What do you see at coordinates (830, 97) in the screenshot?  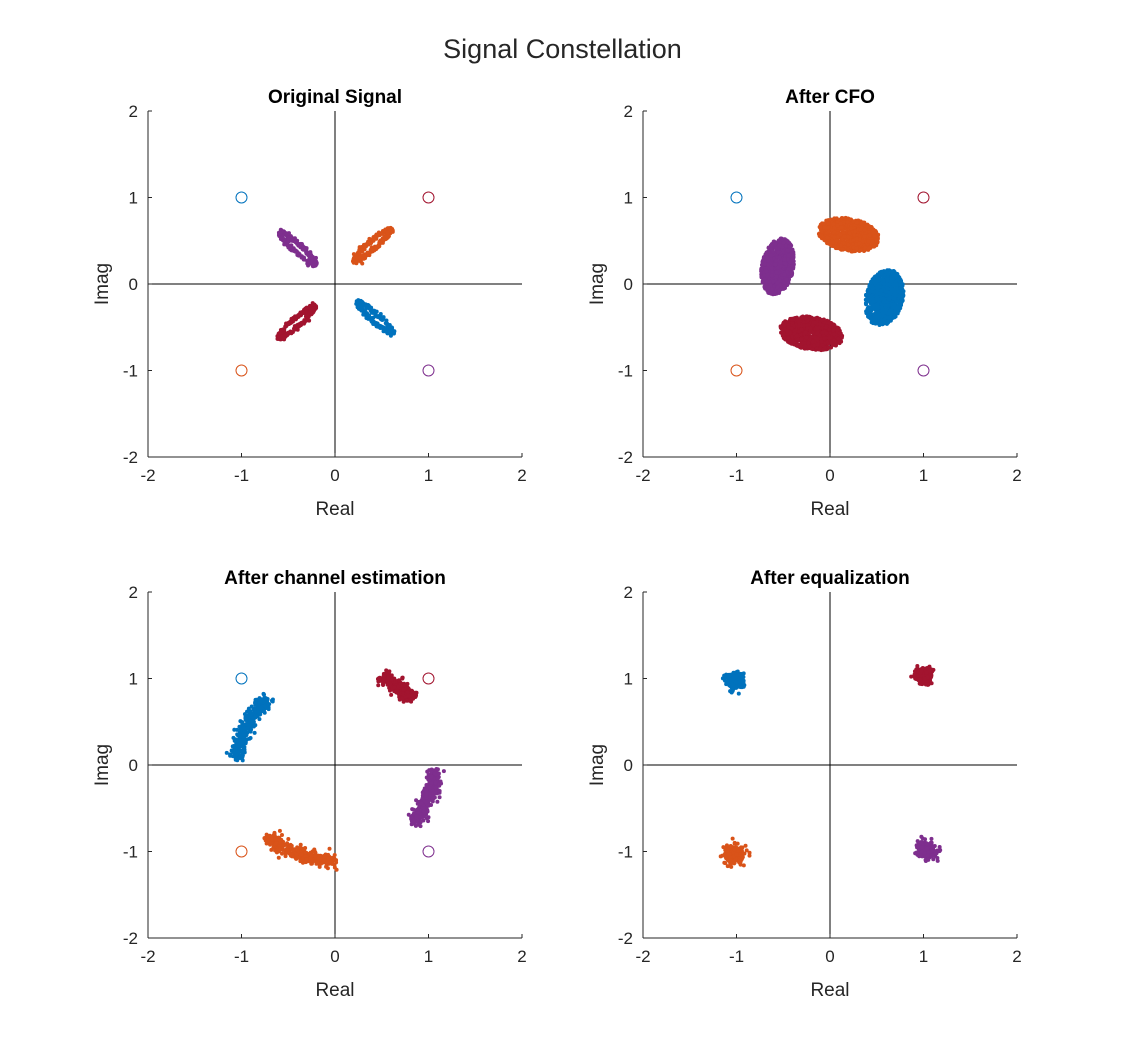 I see `subplot-title: After CFO` at bounding box center [830, 97].